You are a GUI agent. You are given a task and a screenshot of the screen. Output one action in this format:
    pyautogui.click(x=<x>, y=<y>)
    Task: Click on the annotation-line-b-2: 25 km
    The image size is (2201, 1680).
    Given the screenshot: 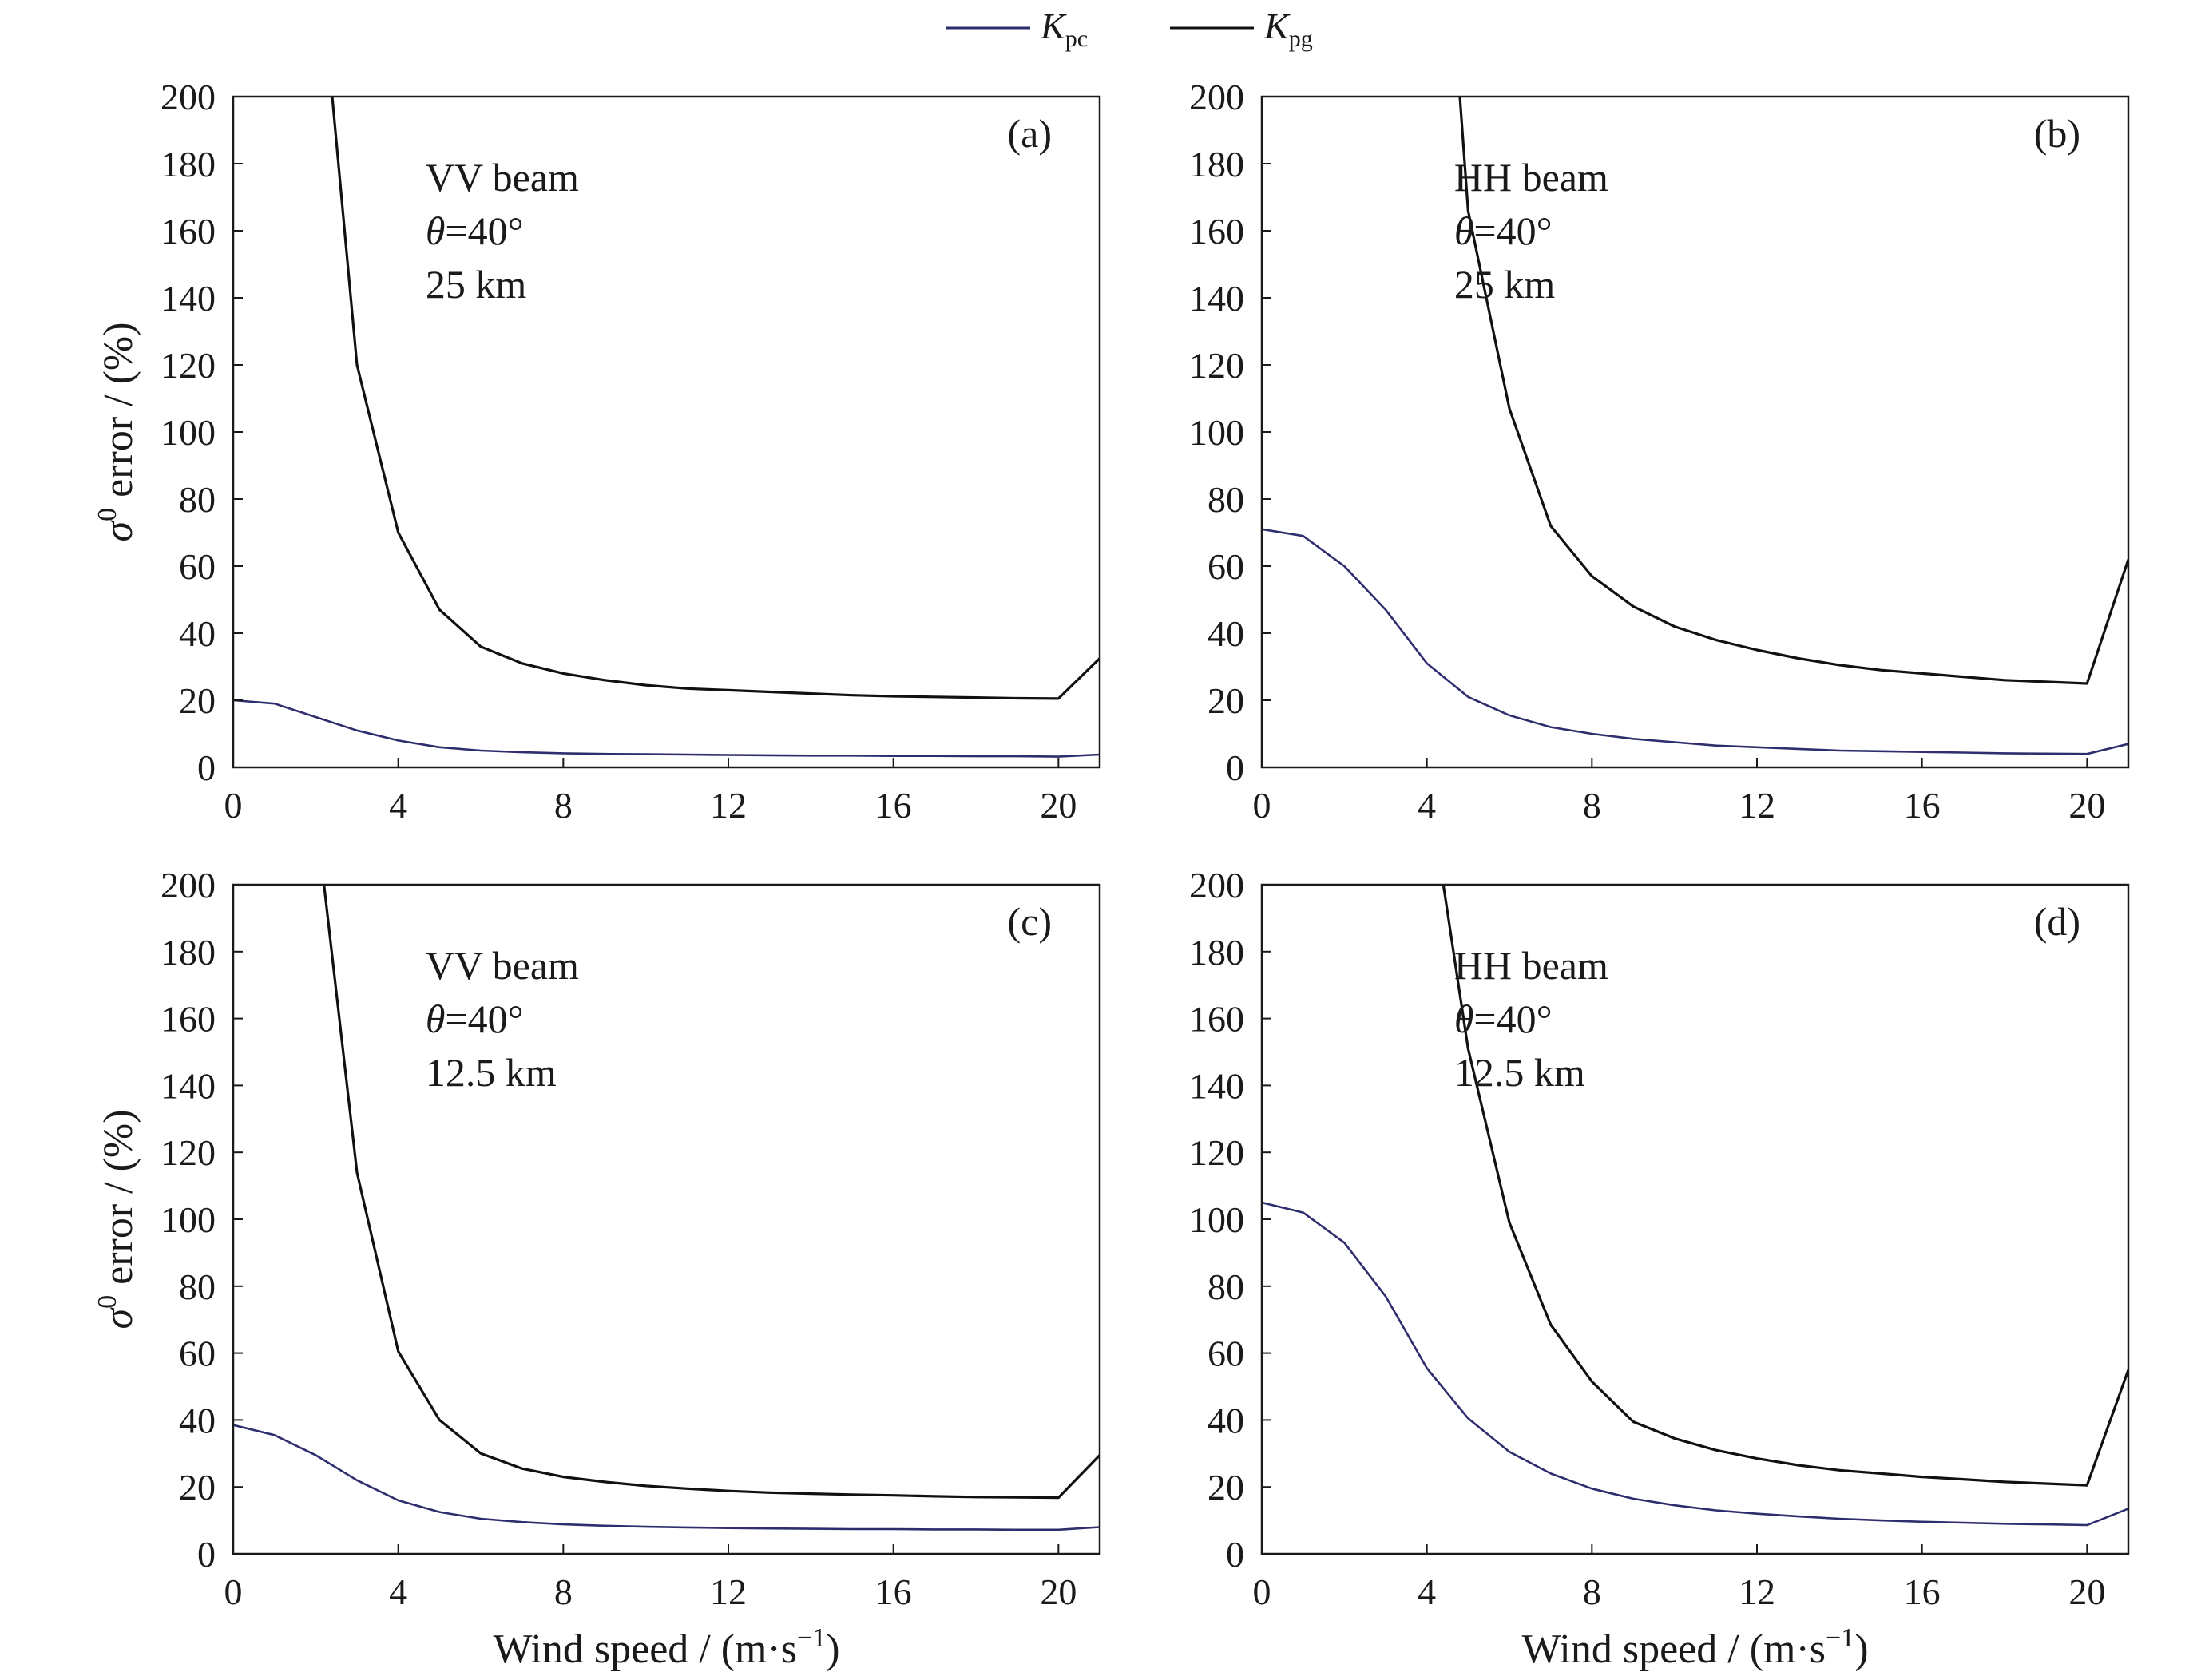 What is the action you would take?
    pyautogui.click(x=1505, y=284)
    